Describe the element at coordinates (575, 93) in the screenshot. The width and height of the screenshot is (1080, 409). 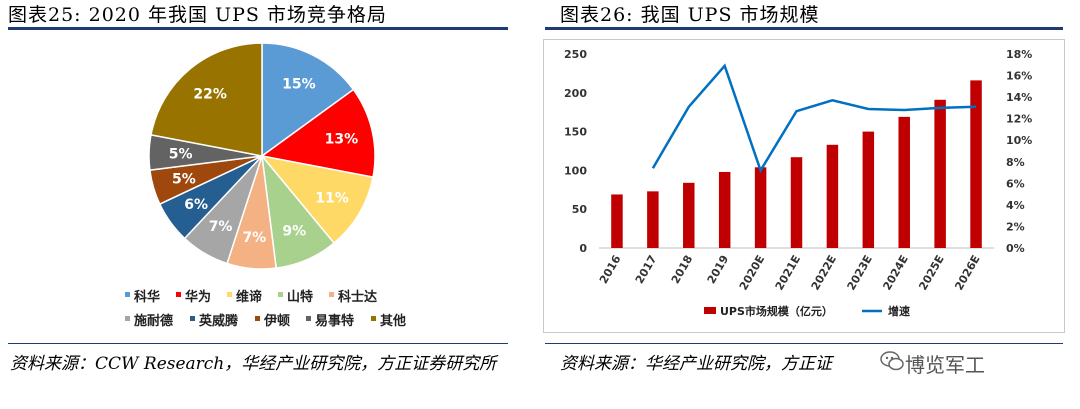
I see `y-left-tick-label: 200` at that location.